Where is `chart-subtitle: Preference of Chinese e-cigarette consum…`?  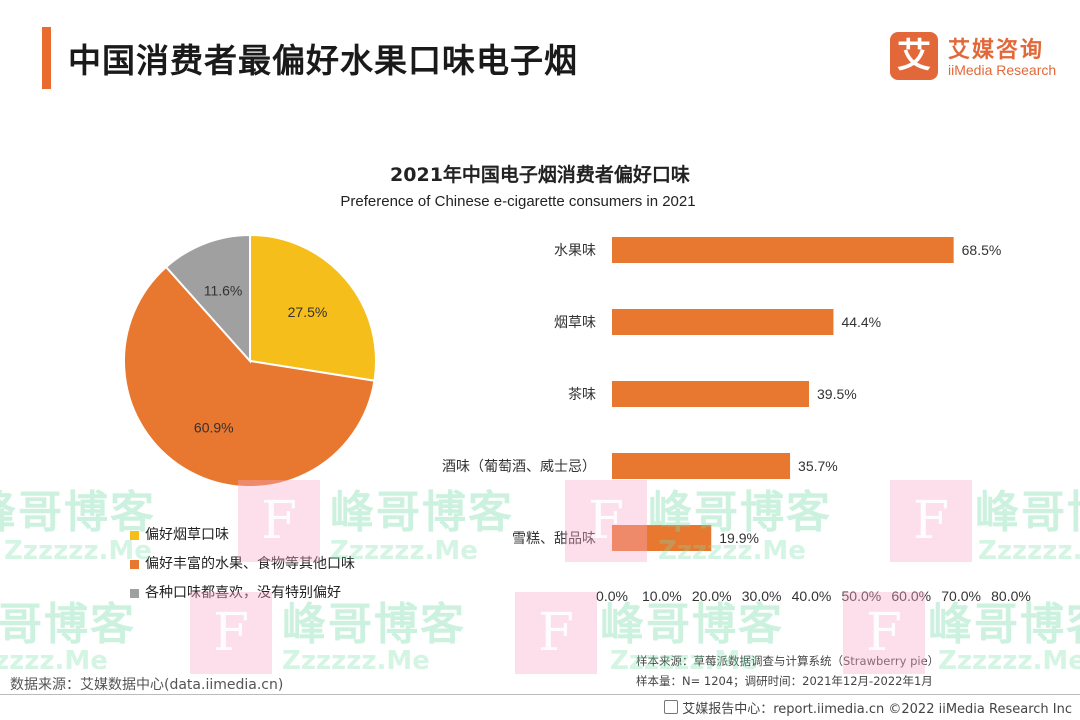
chart-subtitle: Preference of Chinese e-cigarette consum… is located at coordinates (518, 201).